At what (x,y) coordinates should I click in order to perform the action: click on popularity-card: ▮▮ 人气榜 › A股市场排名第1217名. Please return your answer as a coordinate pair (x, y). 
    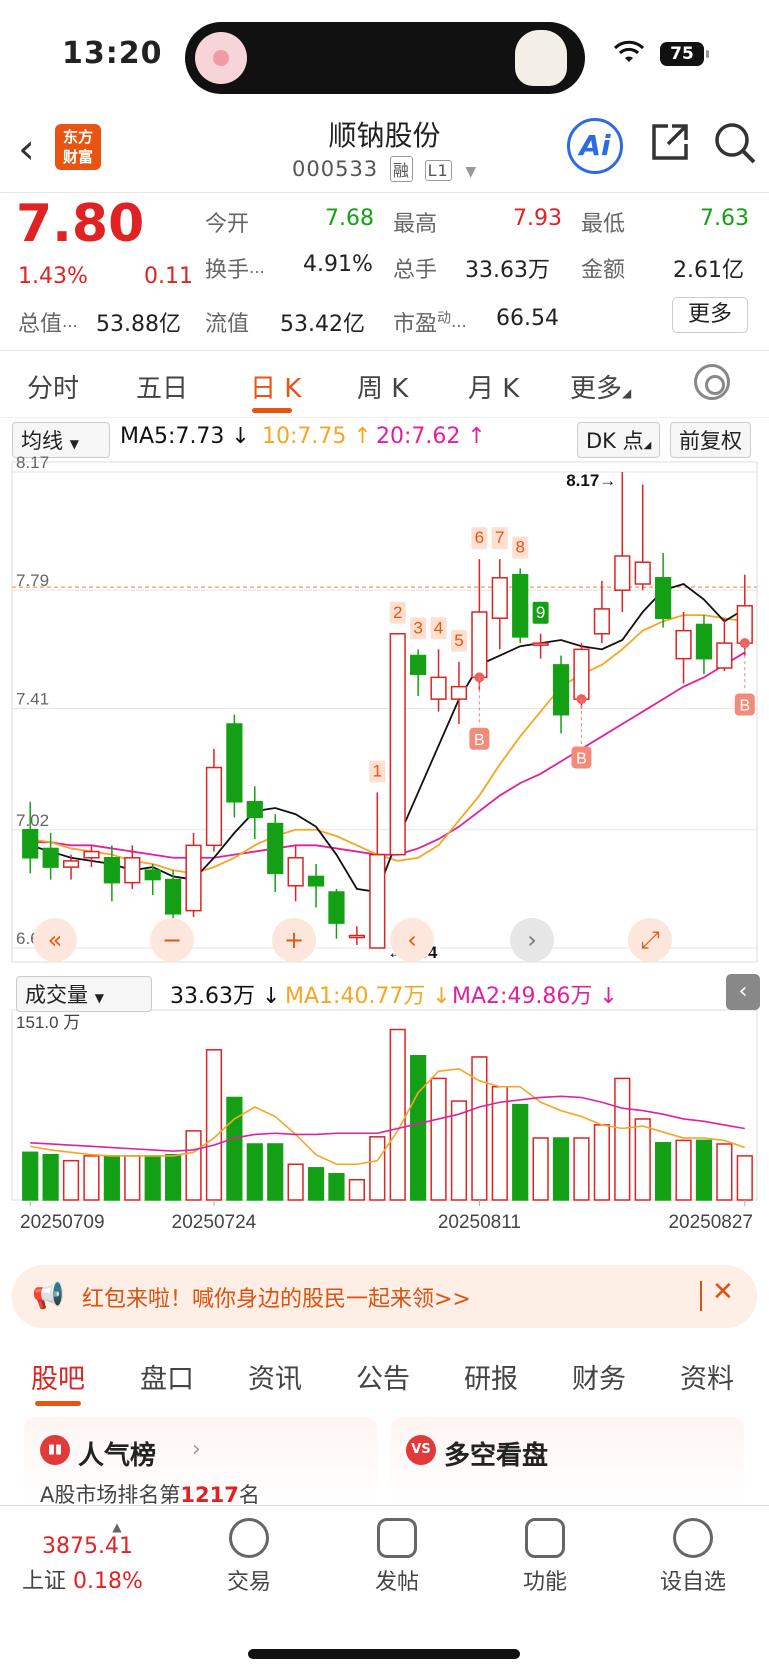
    Looking at the image, I should click on (201, 1462).